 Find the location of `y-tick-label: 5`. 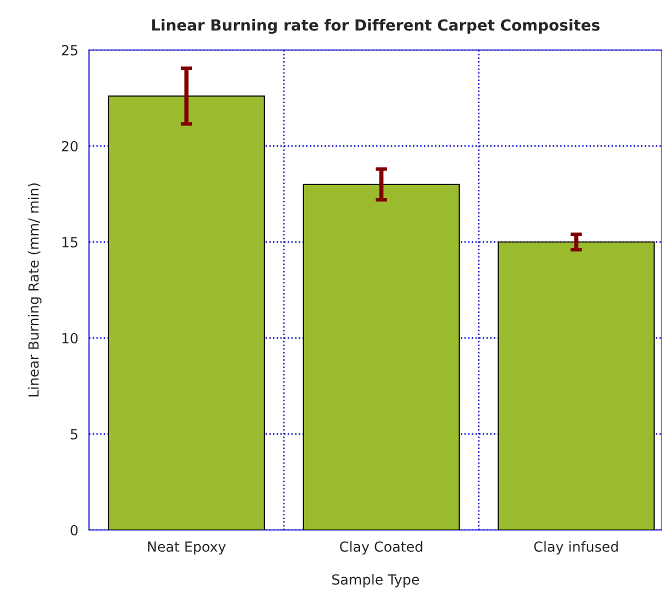

y-tick-label: 5 is located at coordinates (74, 434).